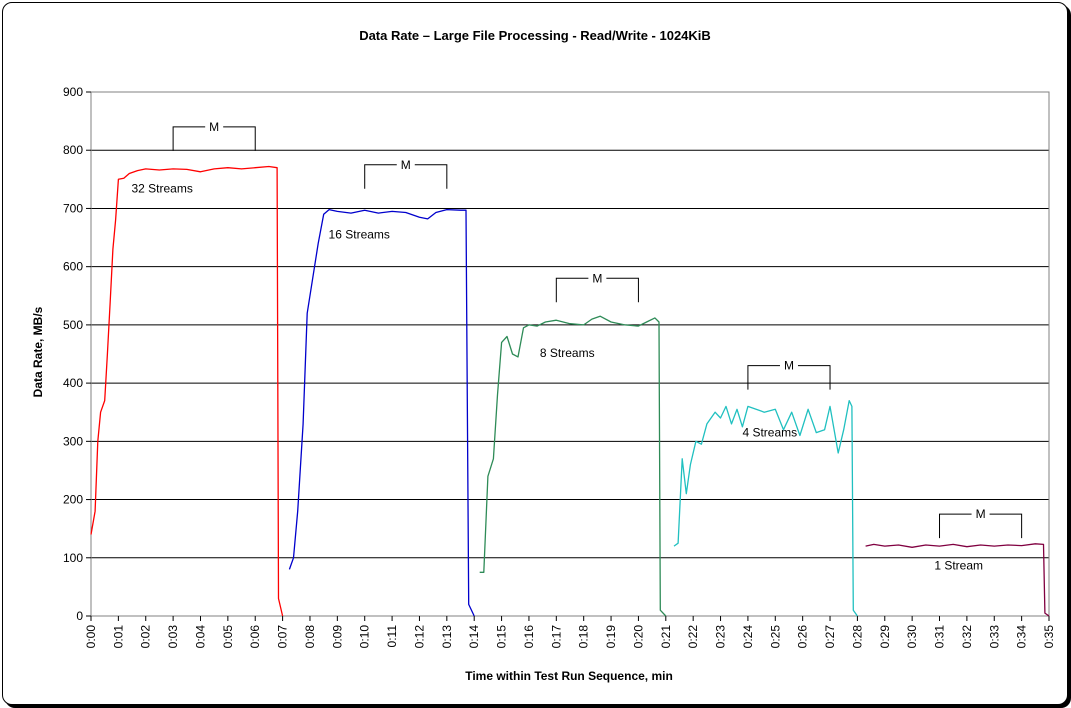  Describe the element at coordinates (958, 565) in the screenshot. I see `series-label-4: 1 Stream` at that location.